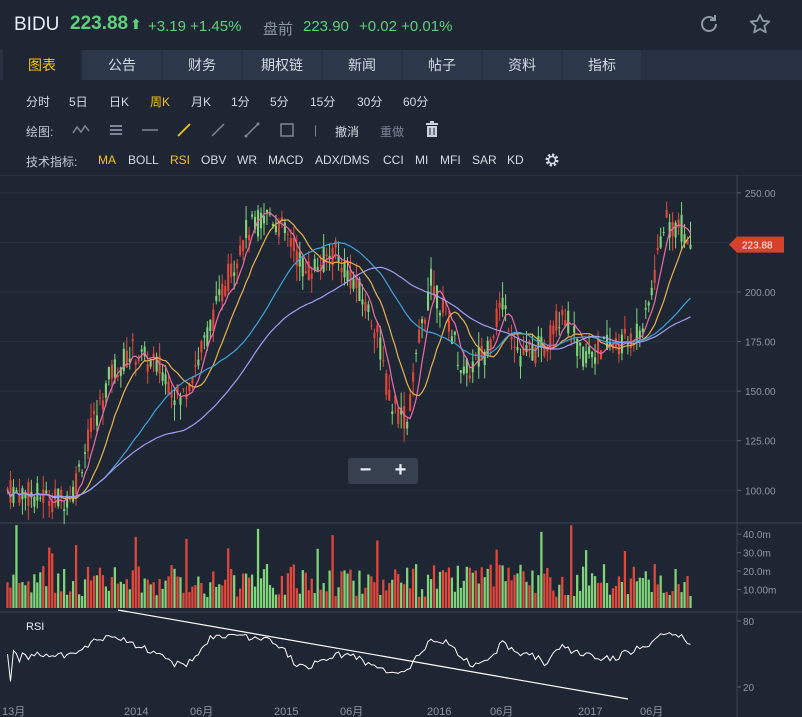  What do you see at coordinates (484, 160) in the screenshot?
I see `indicator-sar: SAR` at bounding box center [484, 160].